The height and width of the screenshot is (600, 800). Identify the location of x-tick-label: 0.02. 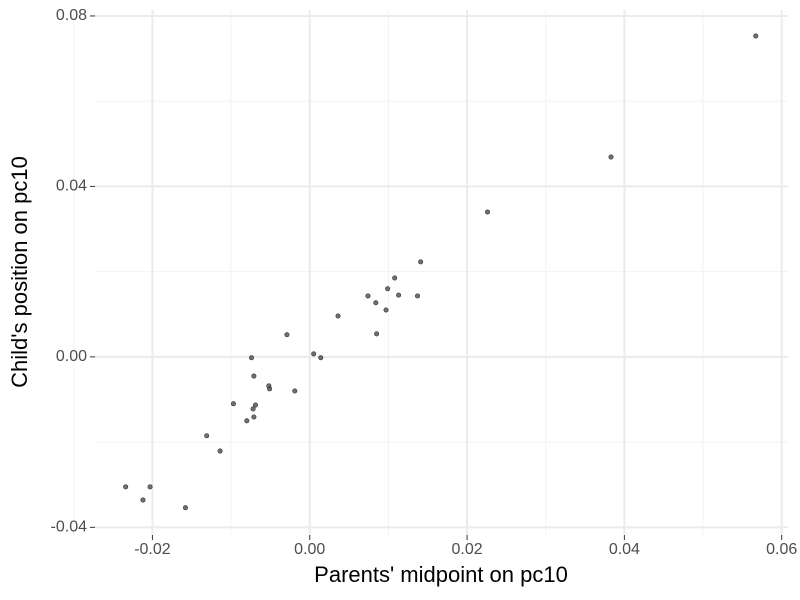
(466, 549).